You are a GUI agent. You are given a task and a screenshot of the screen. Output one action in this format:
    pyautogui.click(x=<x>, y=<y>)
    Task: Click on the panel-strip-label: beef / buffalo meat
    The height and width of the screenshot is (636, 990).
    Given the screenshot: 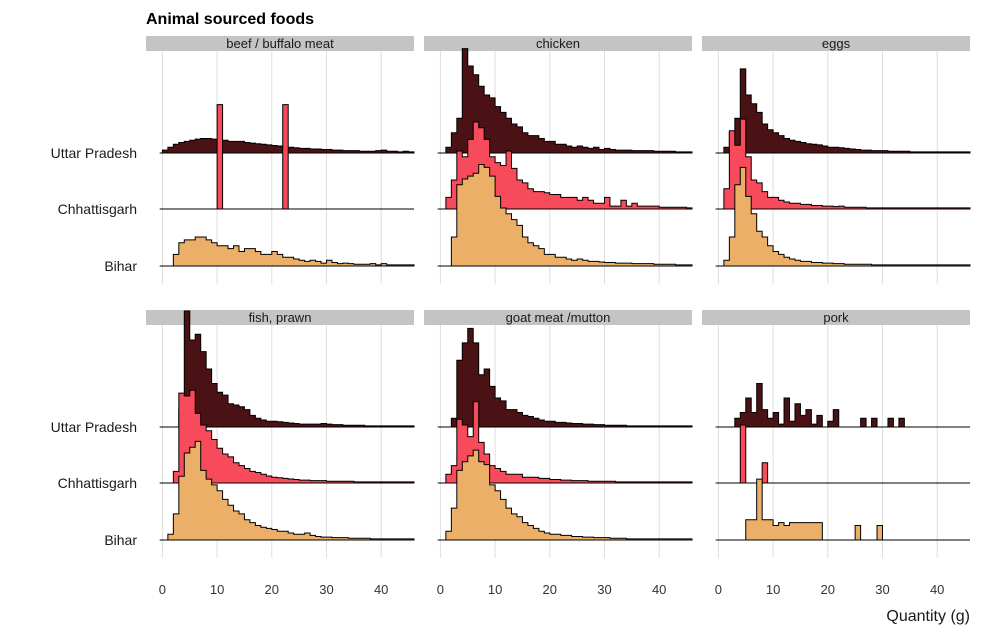 What is the action you would take?
    pyautogui.click(x=280, y=43)
    